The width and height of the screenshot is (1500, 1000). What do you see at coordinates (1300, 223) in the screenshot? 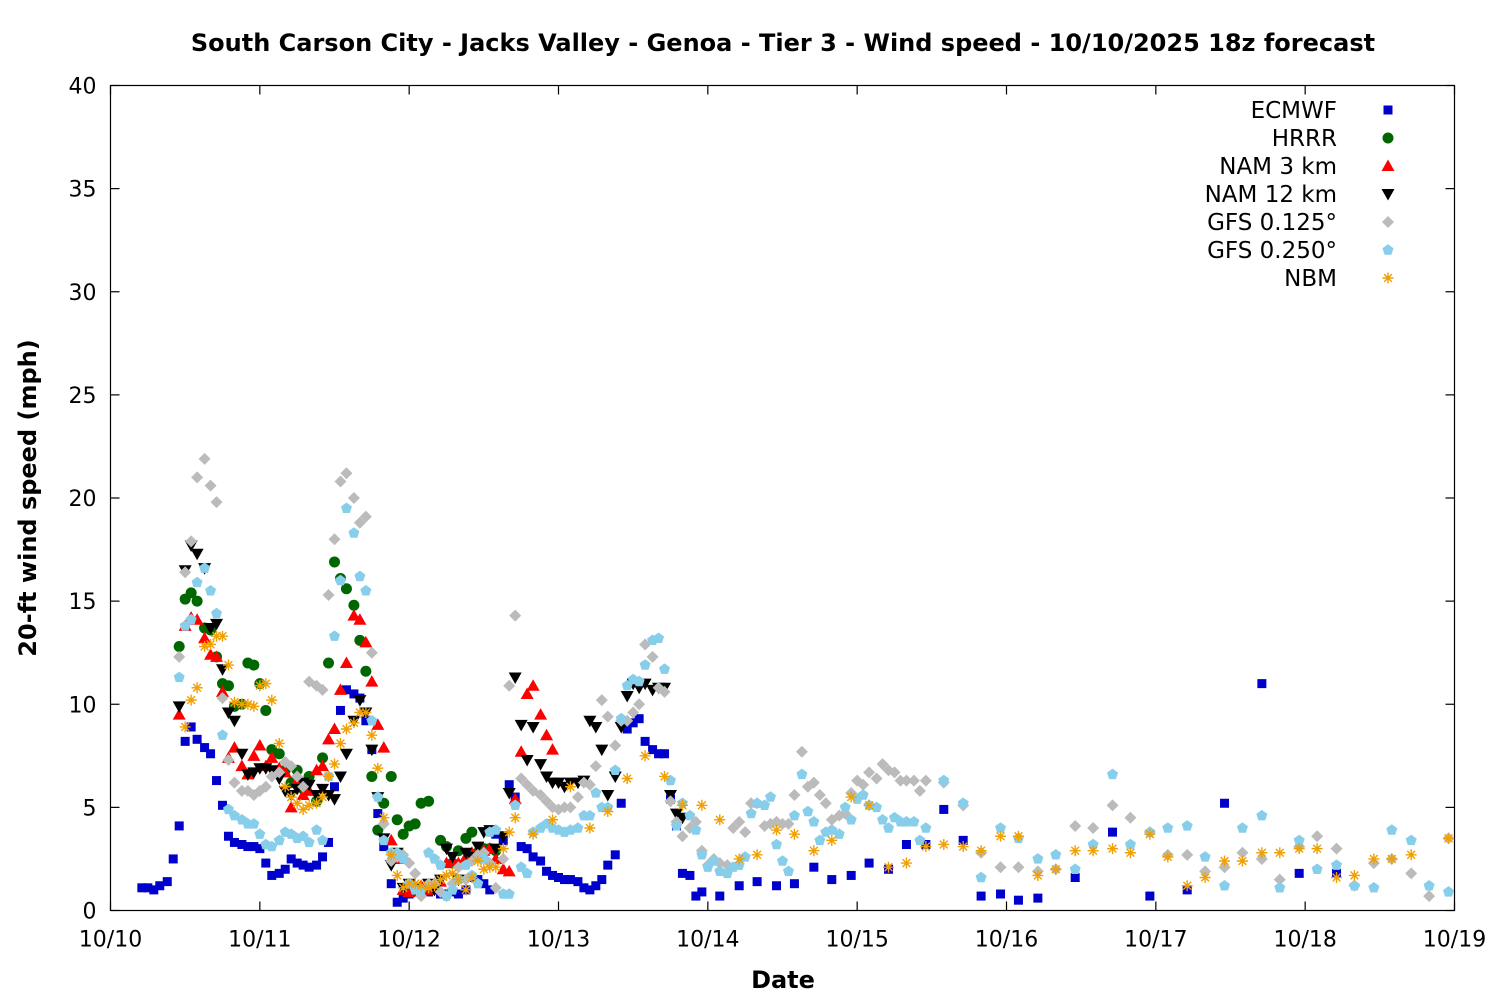
I see `legend-entry: GFS 0.125°` at bounding box center [1300, 223].